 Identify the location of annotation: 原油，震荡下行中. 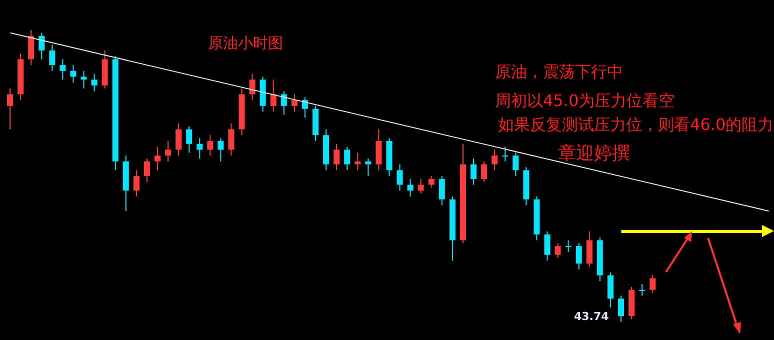
(559, 72).